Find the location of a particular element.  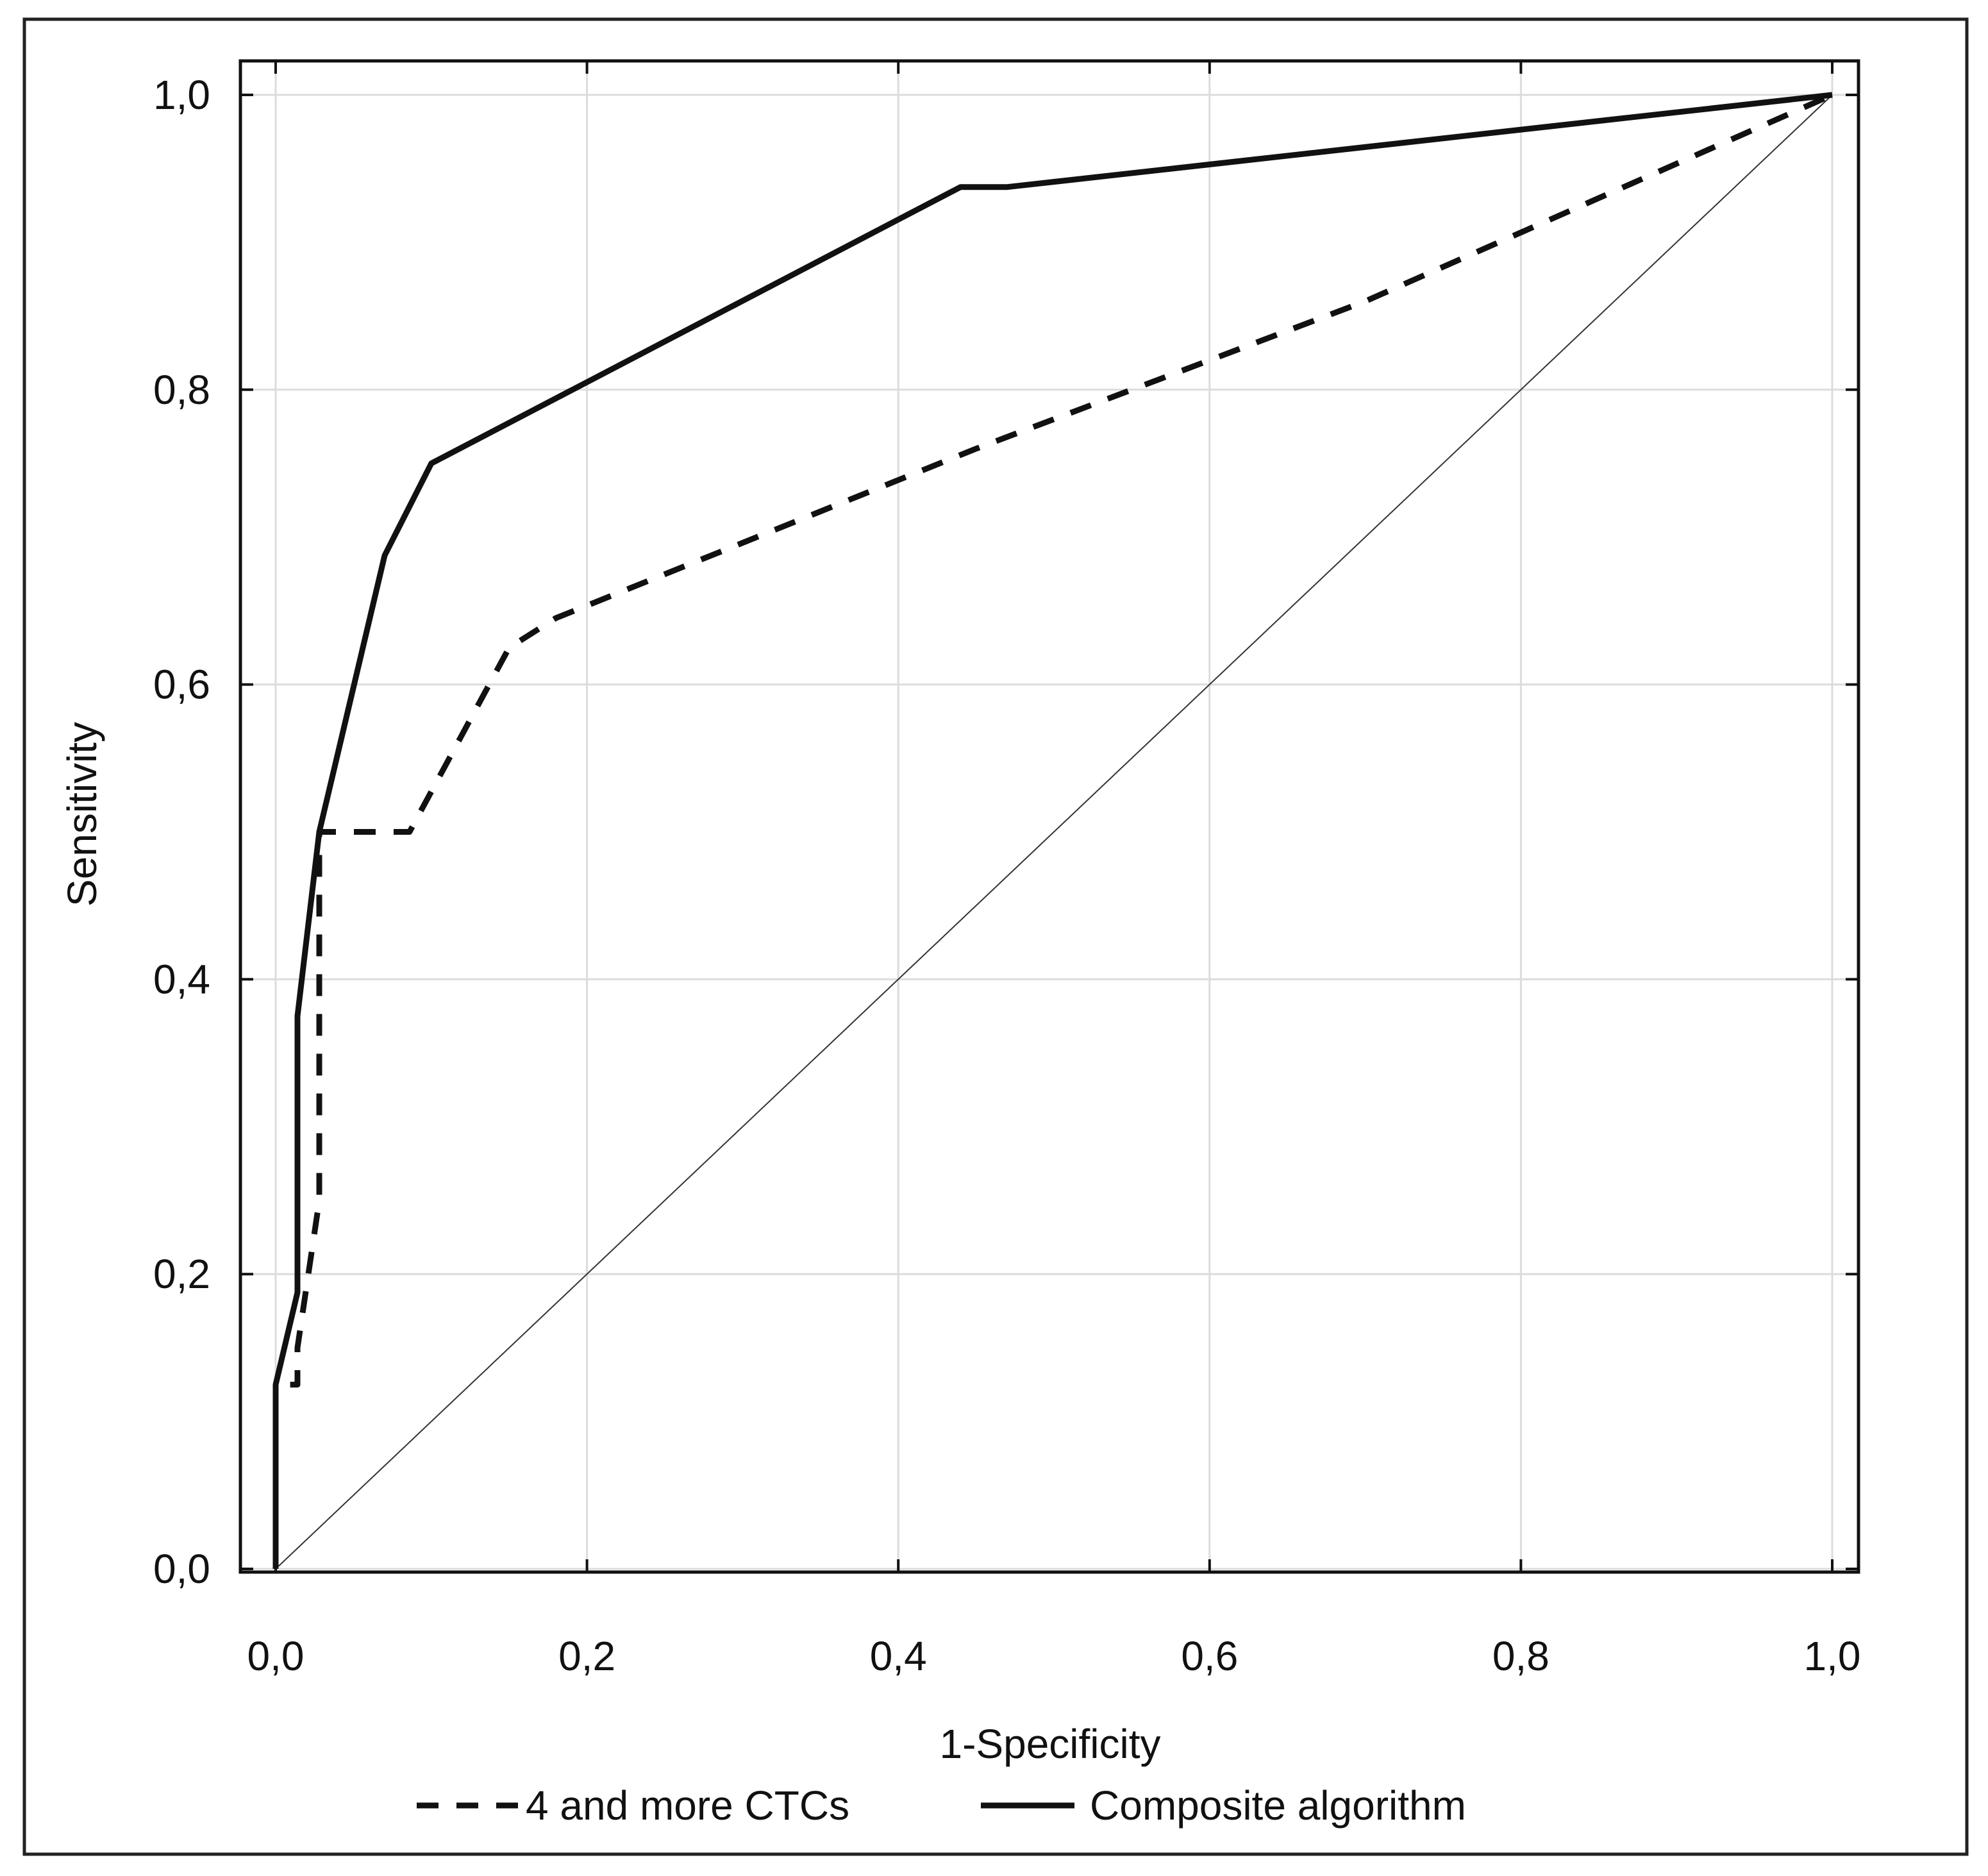

y-axis-title: Sensitivity is located at coordinates (82, 814).